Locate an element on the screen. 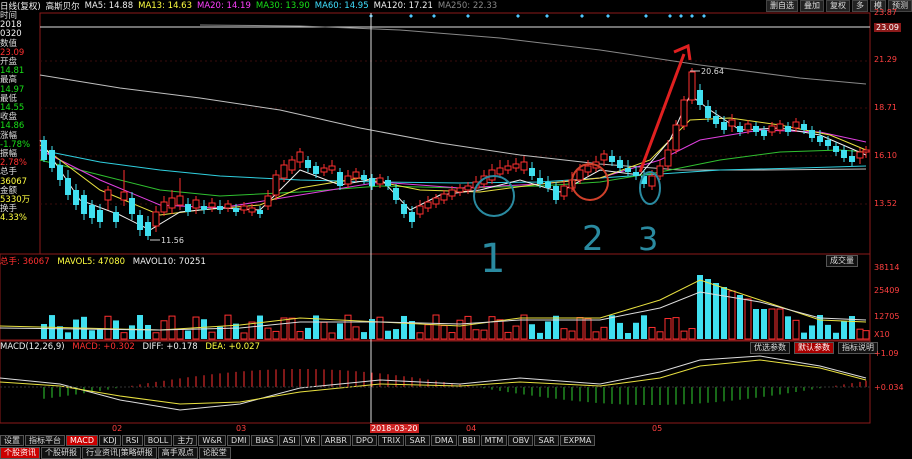 This screenshot has height=459, width=912. template-button: 模 is located at coordinates (878, 6).